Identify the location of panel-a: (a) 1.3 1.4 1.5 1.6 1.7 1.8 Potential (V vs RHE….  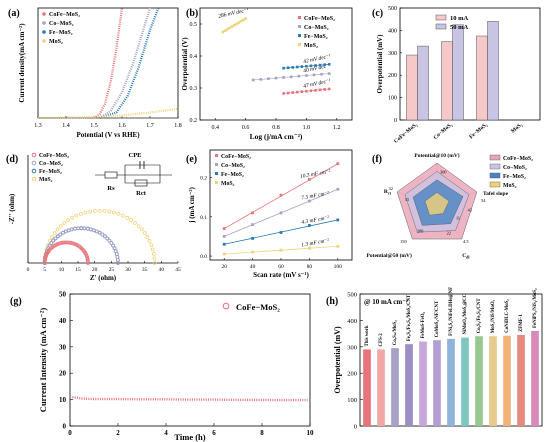
(95, 73).